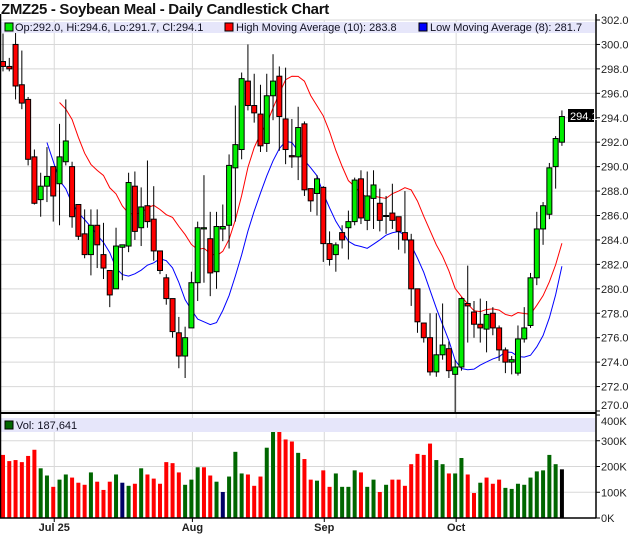 The width and height of the screenshot is (640, 536). What do you see at coordinates (615, 70) in the screenshot?
I see `price-tick-label: 298.0` at bounding box center [615, 70].